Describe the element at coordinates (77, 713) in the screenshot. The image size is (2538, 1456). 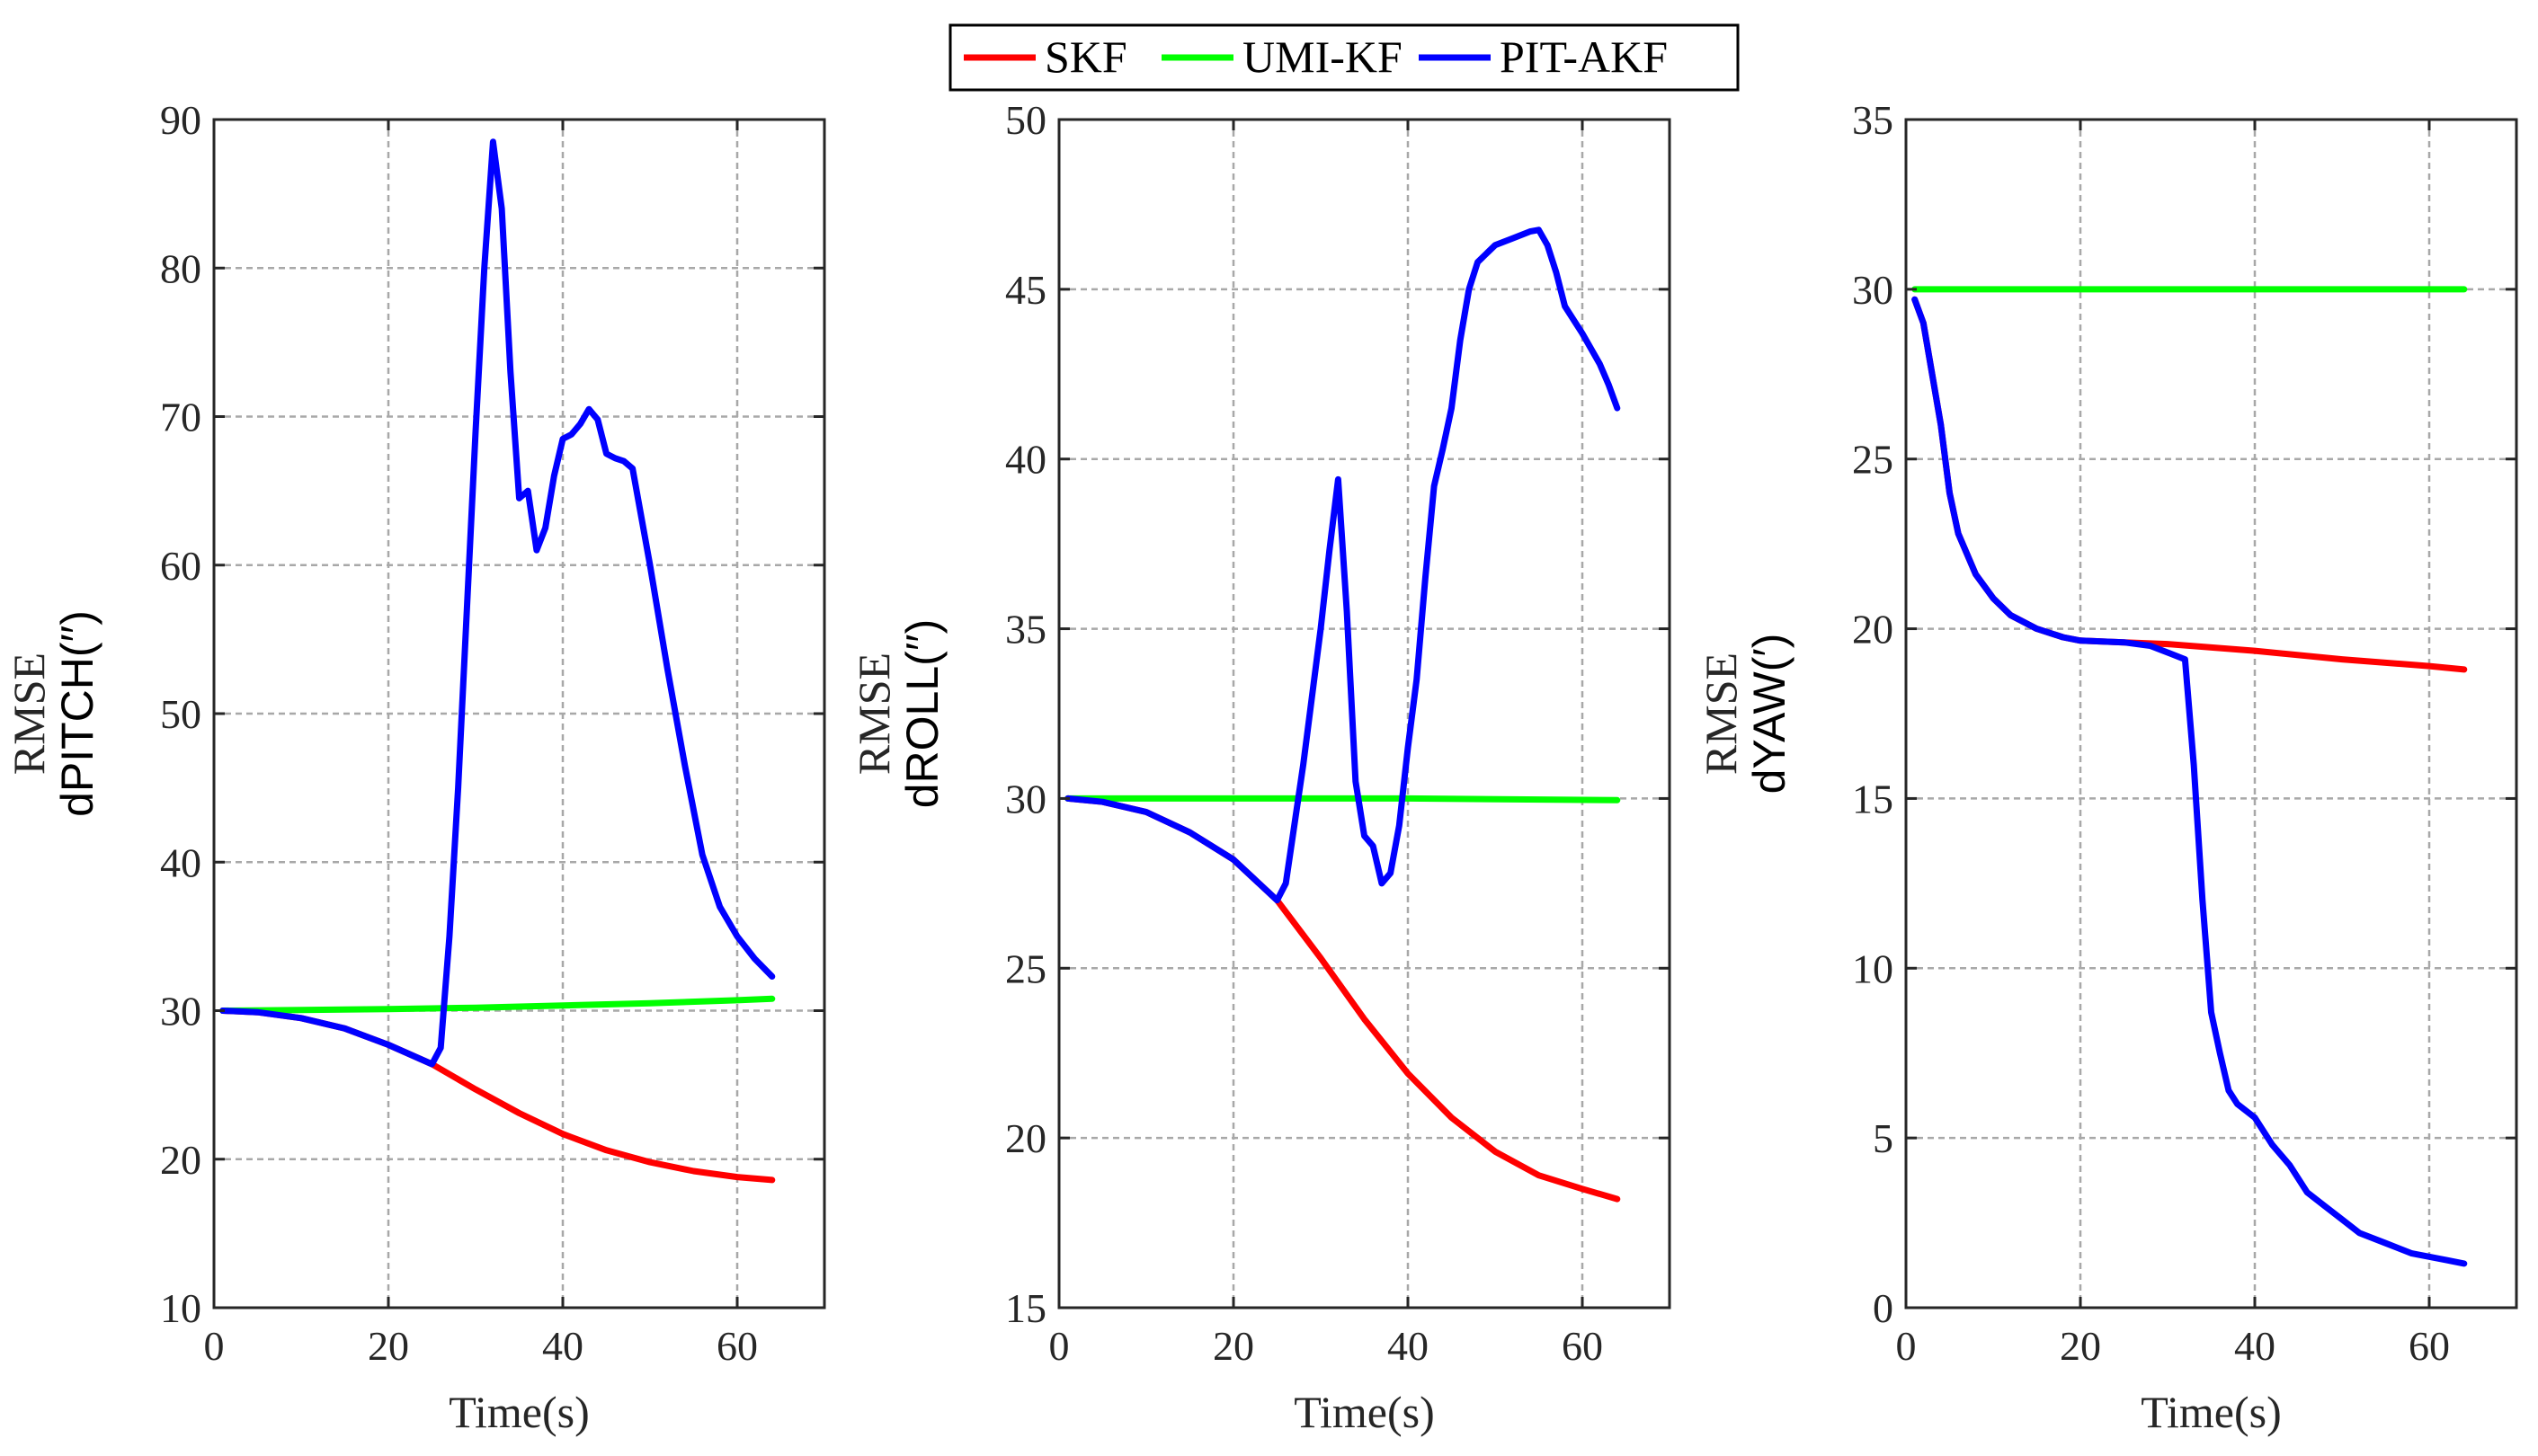
I see `y-axis-title-quantity: dPITCH(′′)` at that location.